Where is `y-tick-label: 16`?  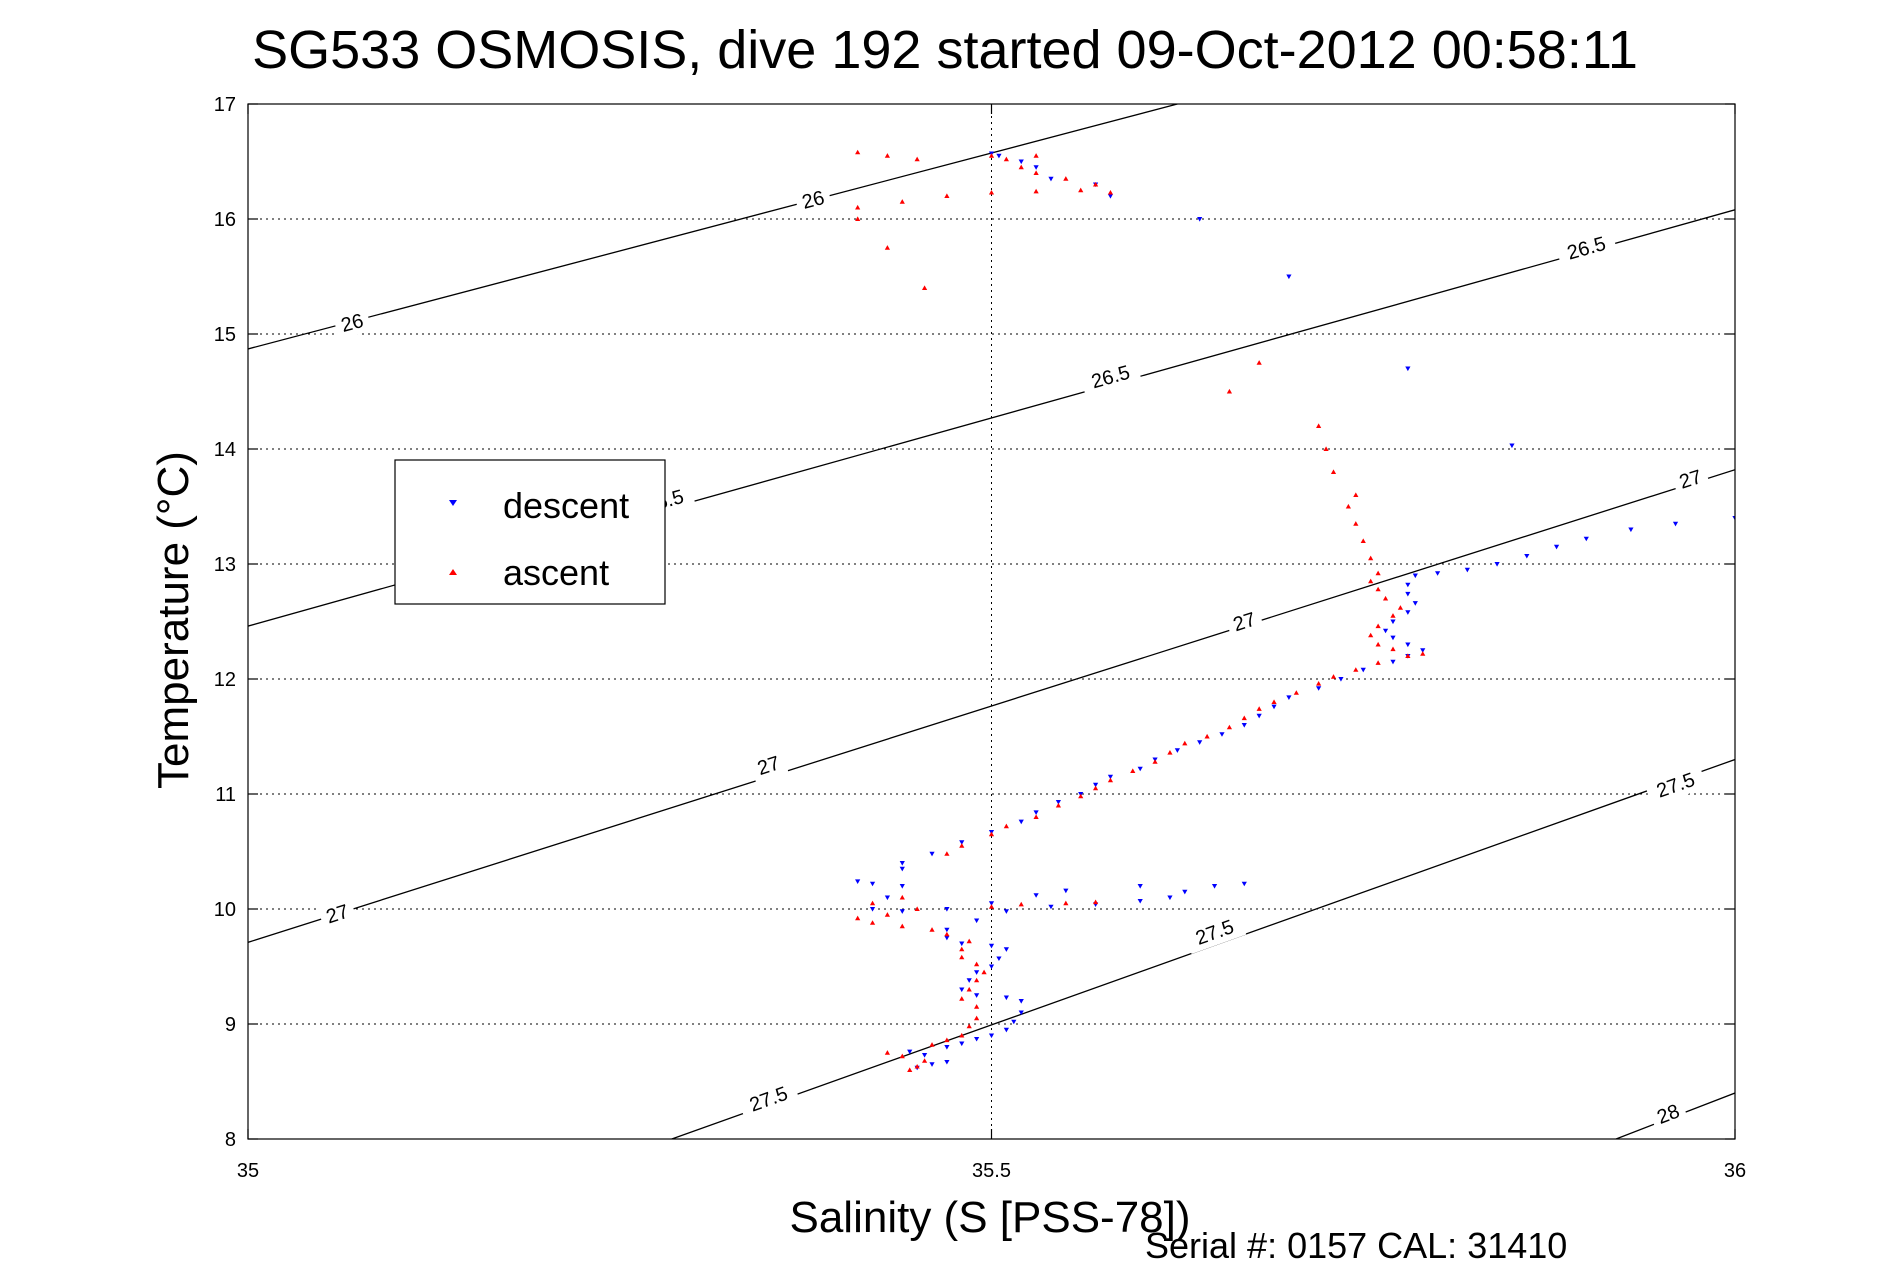 y-tick-label: 16 is located at coordinates (225, 220).